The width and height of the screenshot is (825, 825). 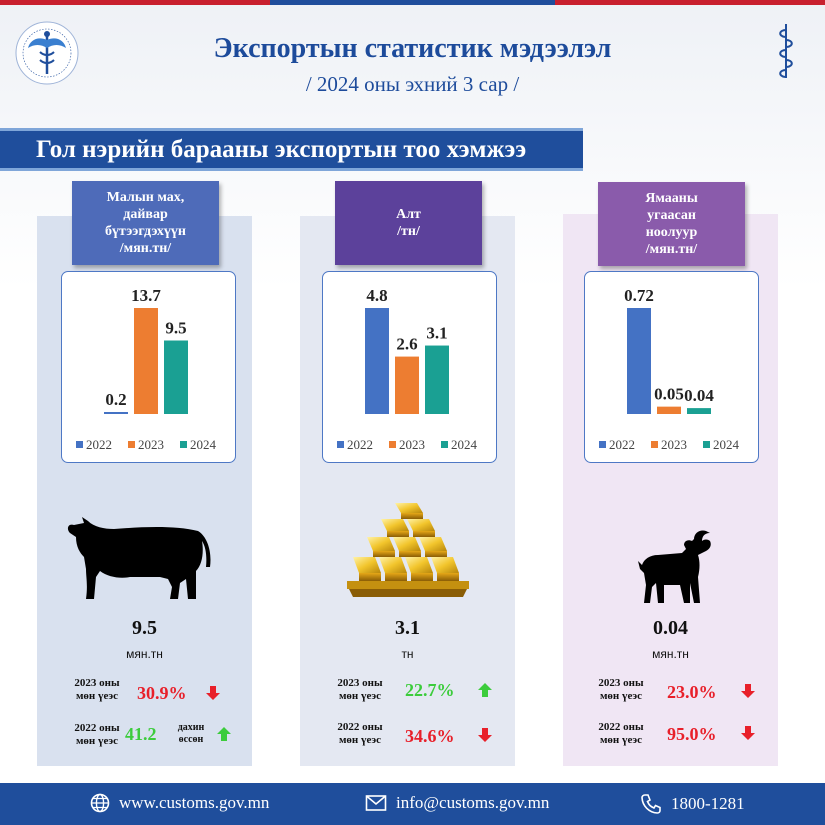 I want to click on header-line: /тн/, so click(x=408, y=231).